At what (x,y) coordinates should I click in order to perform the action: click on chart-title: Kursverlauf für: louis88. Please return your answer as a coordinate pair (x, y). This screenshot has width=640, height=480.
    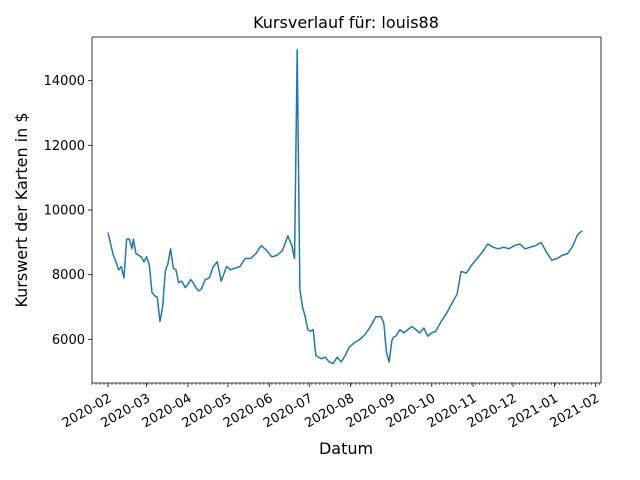
    Looking at the image, I should click on (346, 22).